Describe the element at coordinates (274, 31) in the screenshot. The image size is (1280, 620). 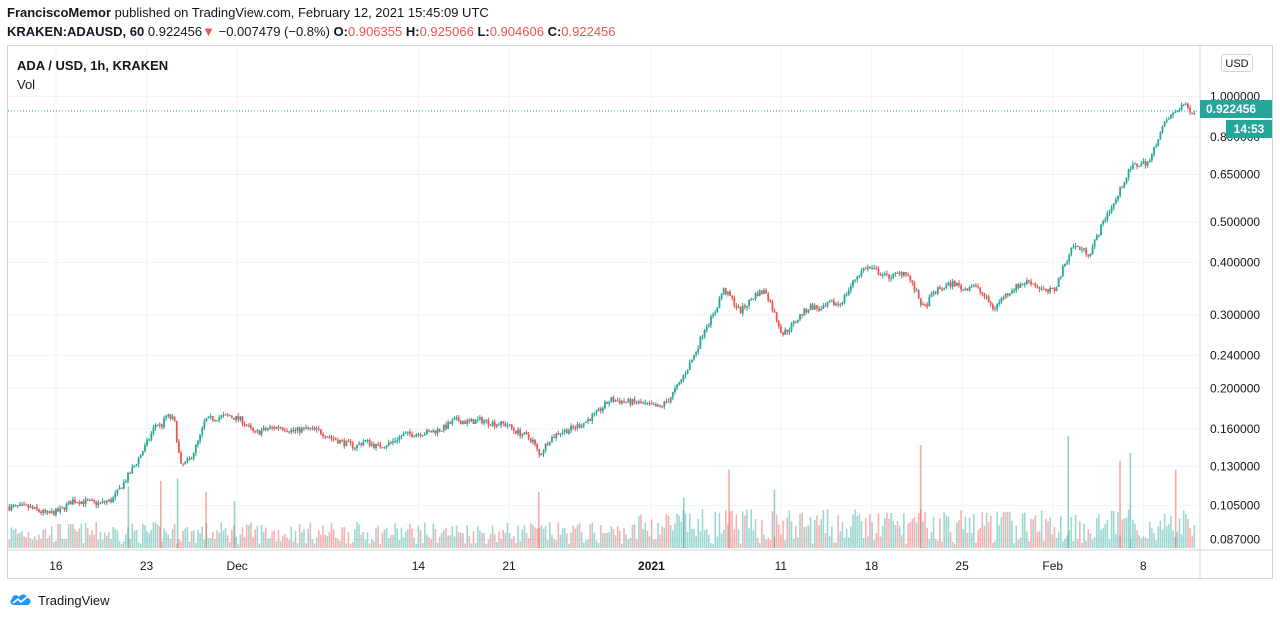
I see `price-change: −0.007479 (−0.8%)` at that location.